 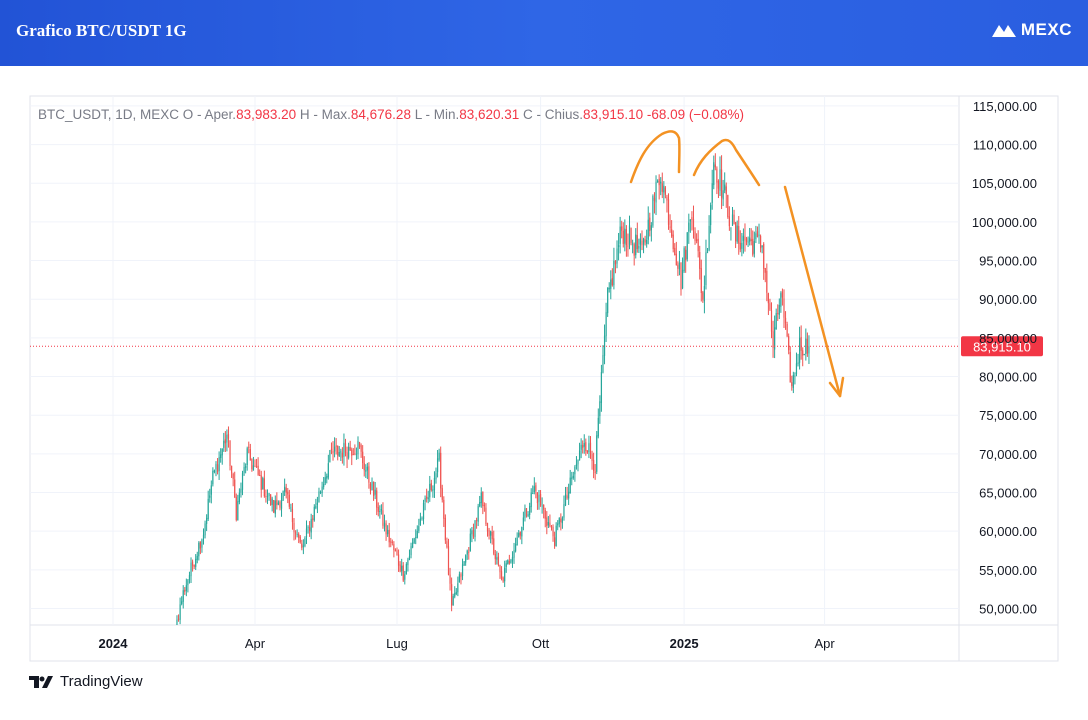 What do you see at coordinates (836, 387) in the screenshot?
I see `down-arrow-head` at bounding box center [836, 387].